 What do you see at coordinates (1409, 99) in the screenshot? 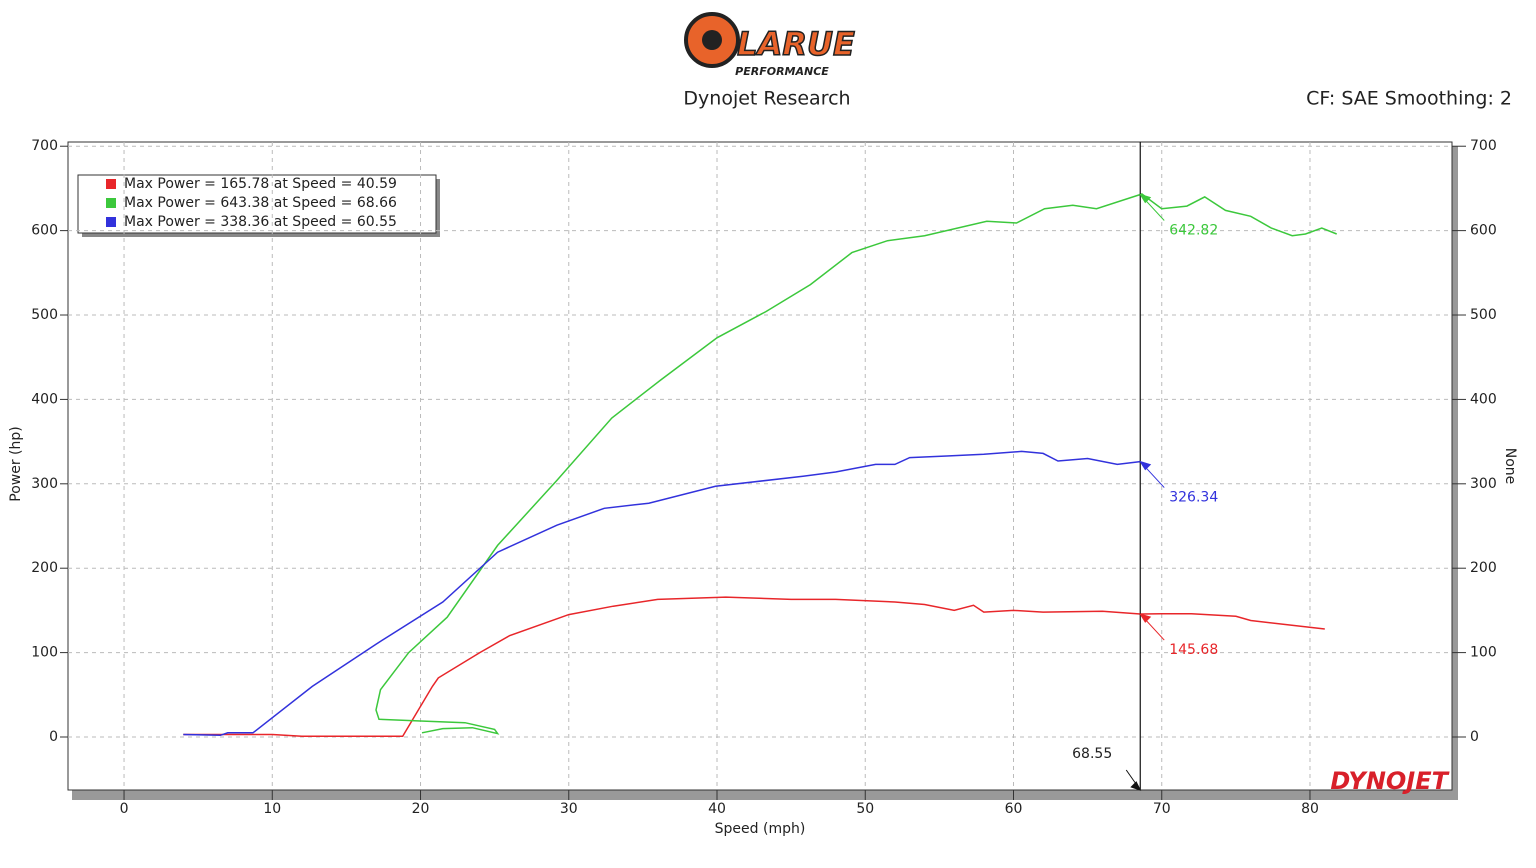
I see `chart-subtitle: CF: SAE Smoothing: 2` at bounding box center [1409, 99].